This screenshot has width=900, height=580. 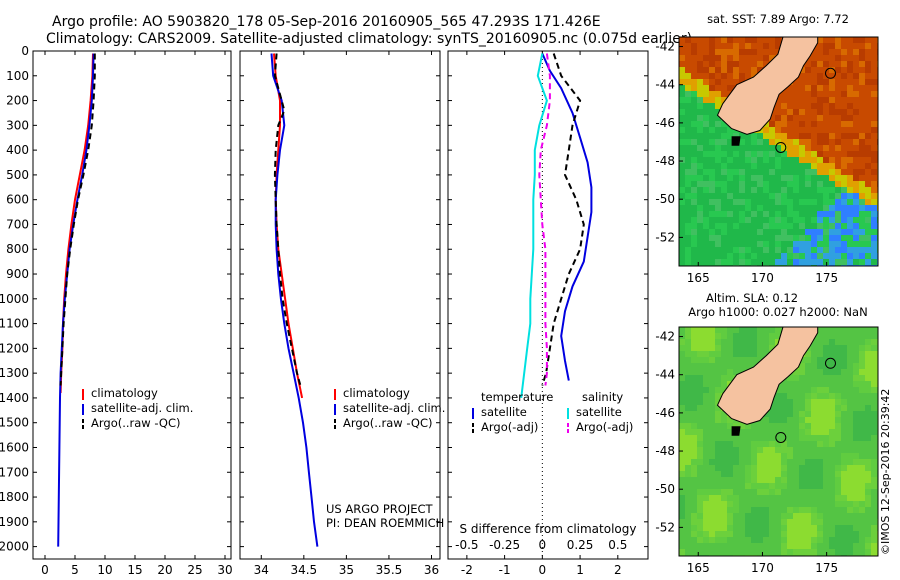 What do you see at coordinates (466, 545) in the screenshot?
I see `s-tick-label: -0.5` at bounding box center [466, 545].